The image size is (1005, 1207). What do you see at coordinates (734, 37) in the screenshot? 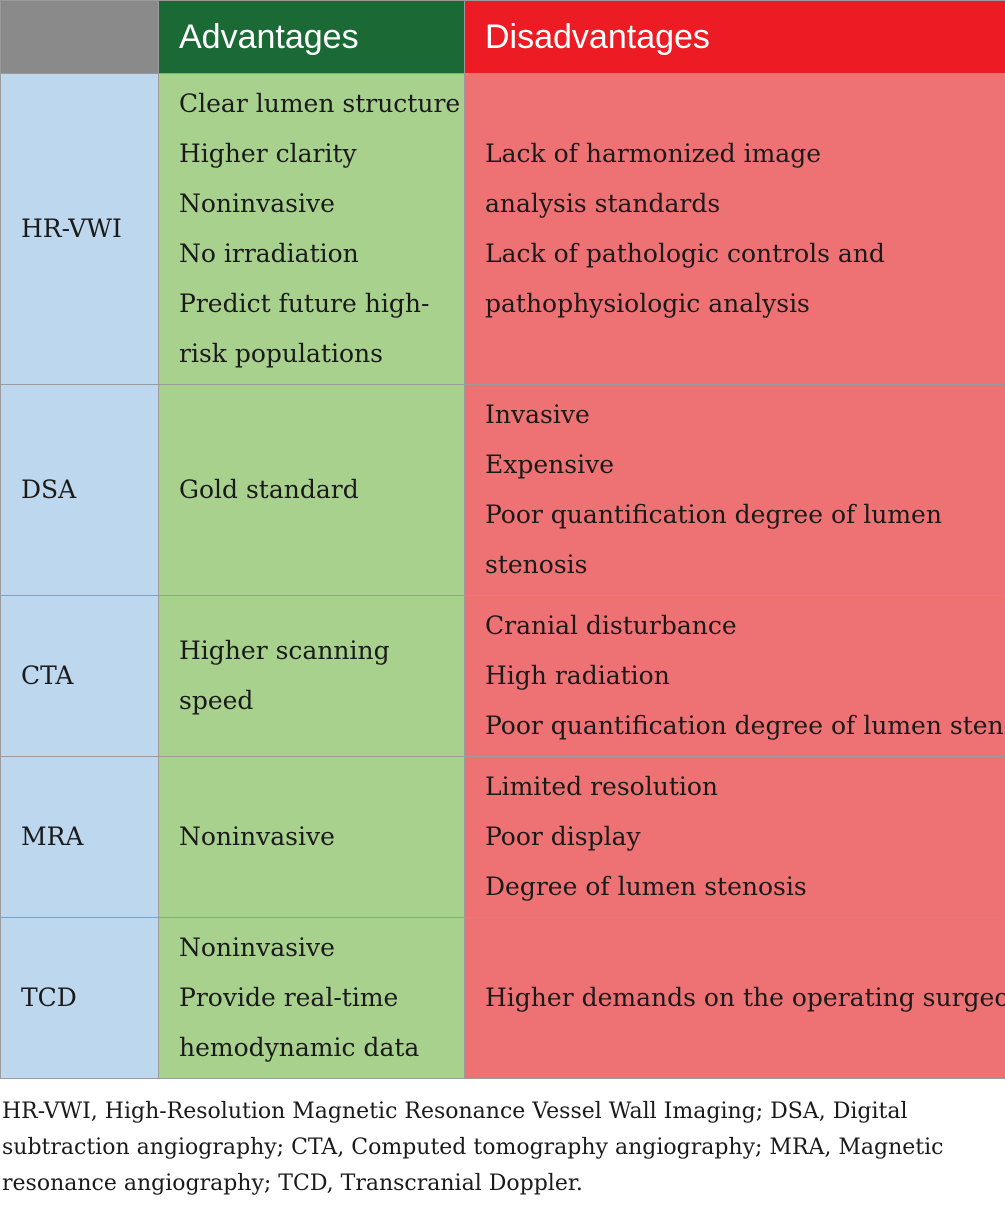
I see `header-disadvantages: Disadvantages` at bounding box center [734, 37].